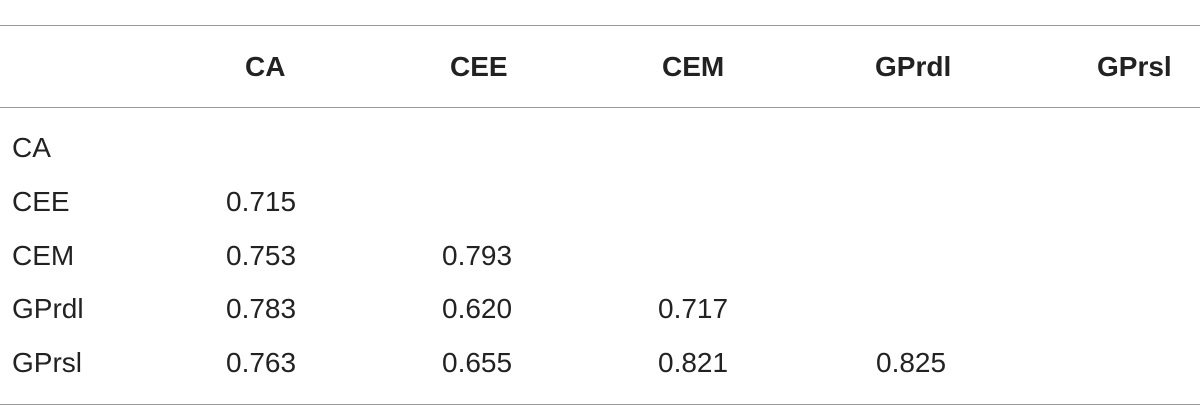 The height and width of the screenshot is (418, 1200). I want to click on cell-value: 0.753, so click(261, 255).